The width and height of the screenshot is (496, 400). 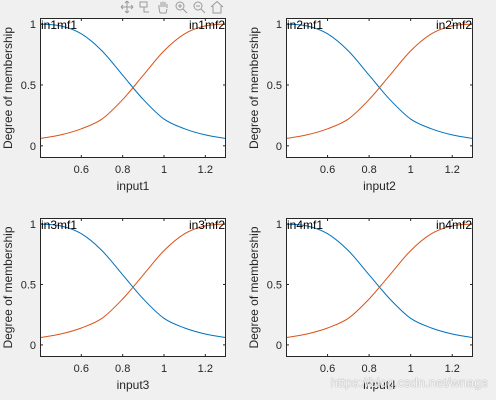 What do you see at coordinates (409, 382) in the screenshot?
I see `watermark-text: https://blog.csdn.net/wnags` at bounding box center [409, 382].